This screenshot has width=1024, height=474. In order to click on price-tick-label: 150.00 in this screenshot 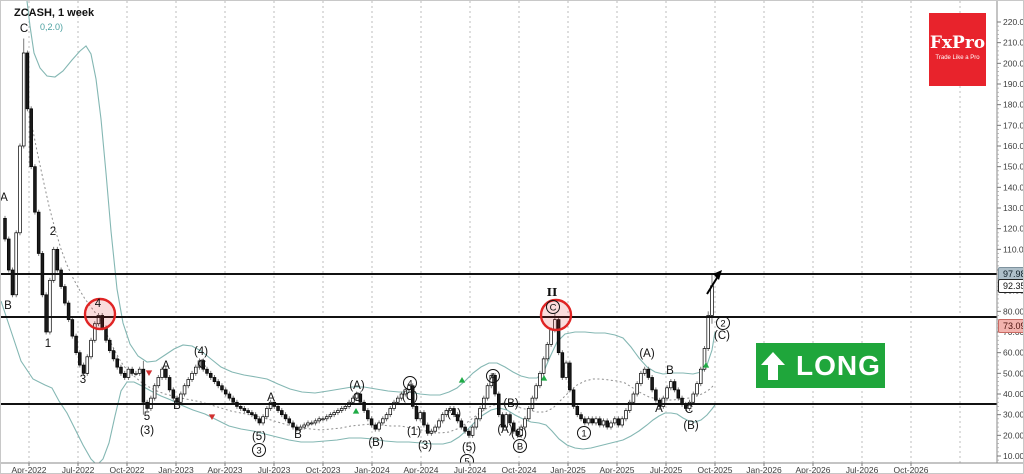, I will do `click(1013, 167)`.